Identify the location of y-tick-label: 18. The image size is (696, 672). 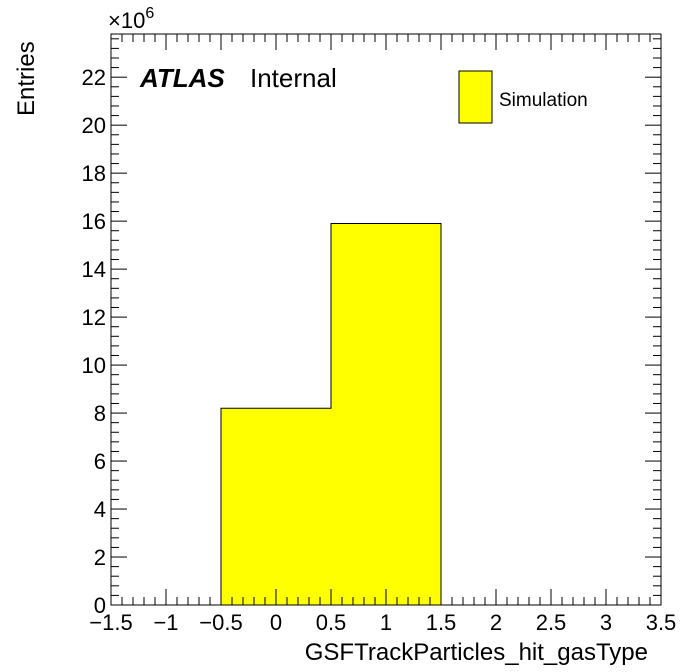
(94, 173).